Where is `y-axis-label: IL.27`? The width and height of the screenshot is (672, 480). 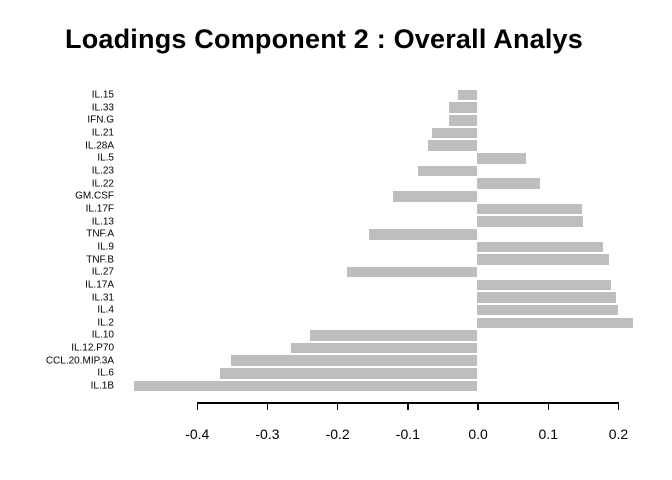
y-axis-label: IL.27 is located at coordinates (102, 272).